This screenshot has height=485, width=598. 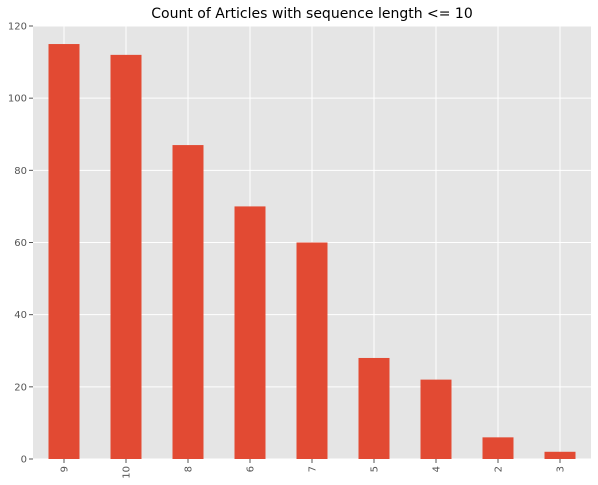 I want to click on x-tick-label: 9, so click(x=65, y=469).